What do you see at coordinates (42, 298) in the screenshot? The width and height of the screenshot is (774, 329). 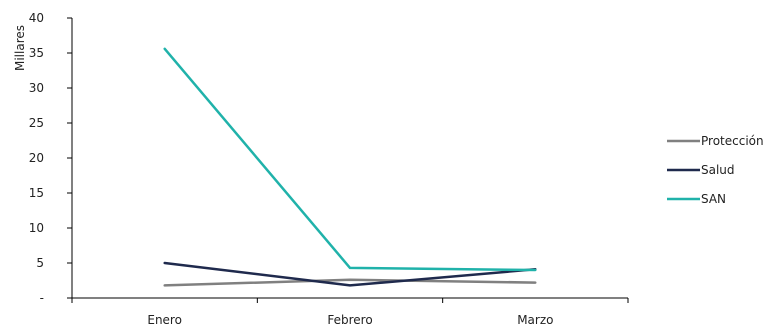 I see `y-tick-label: -` at bounding box center [42, 298].